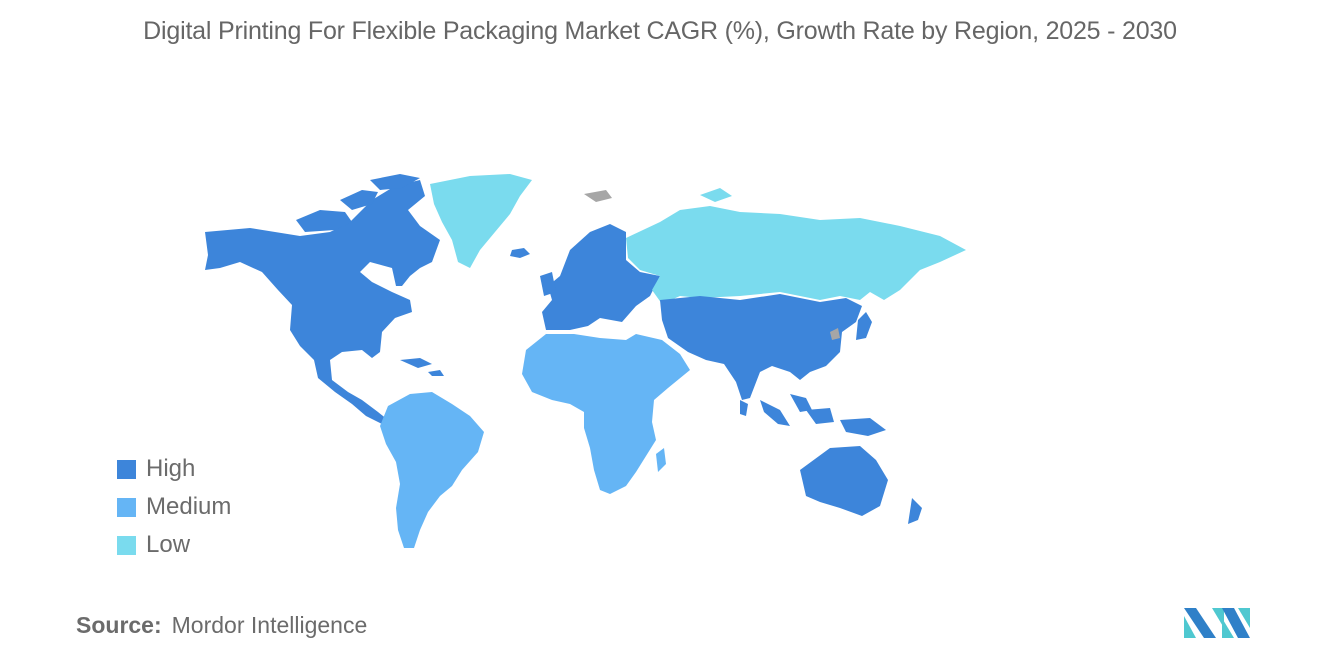 The image size is (1320, 665). Describe the element at coordinates (126, 545) in the screenshot. I see `legend-swatch-low` at that location.